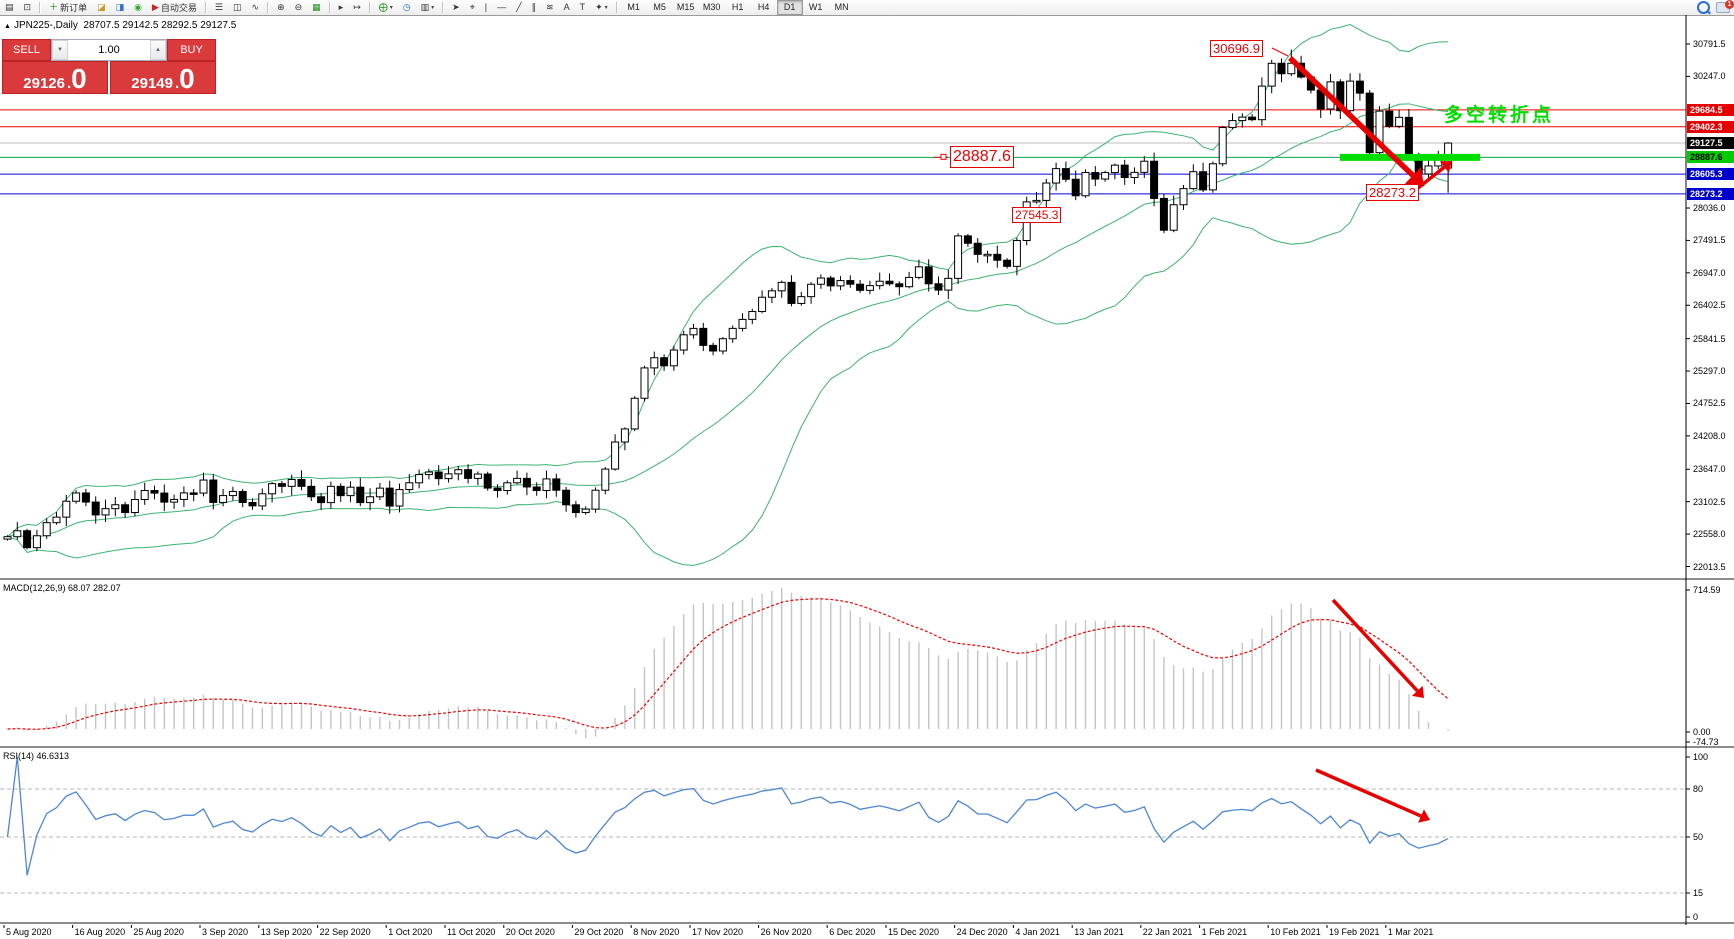 The height and width of the screenshot is (939, 1734). Describe the element at coordinates (1709, 208) in the screenshot. I see `price-axis-label: 28036.0` at that location.